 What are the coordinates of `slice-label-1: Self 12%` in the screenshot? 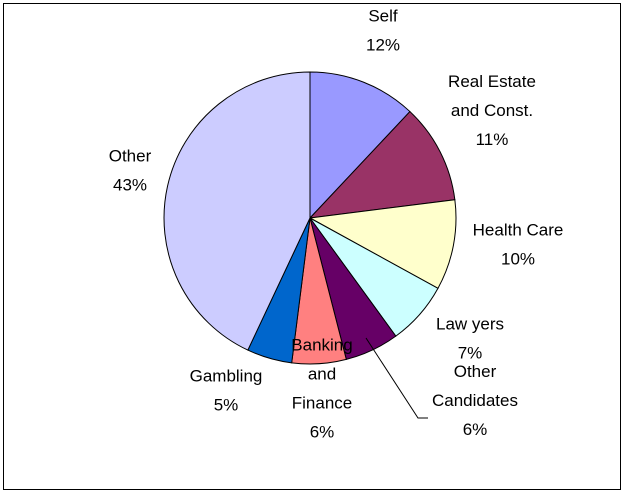 It's located at (383, 31).